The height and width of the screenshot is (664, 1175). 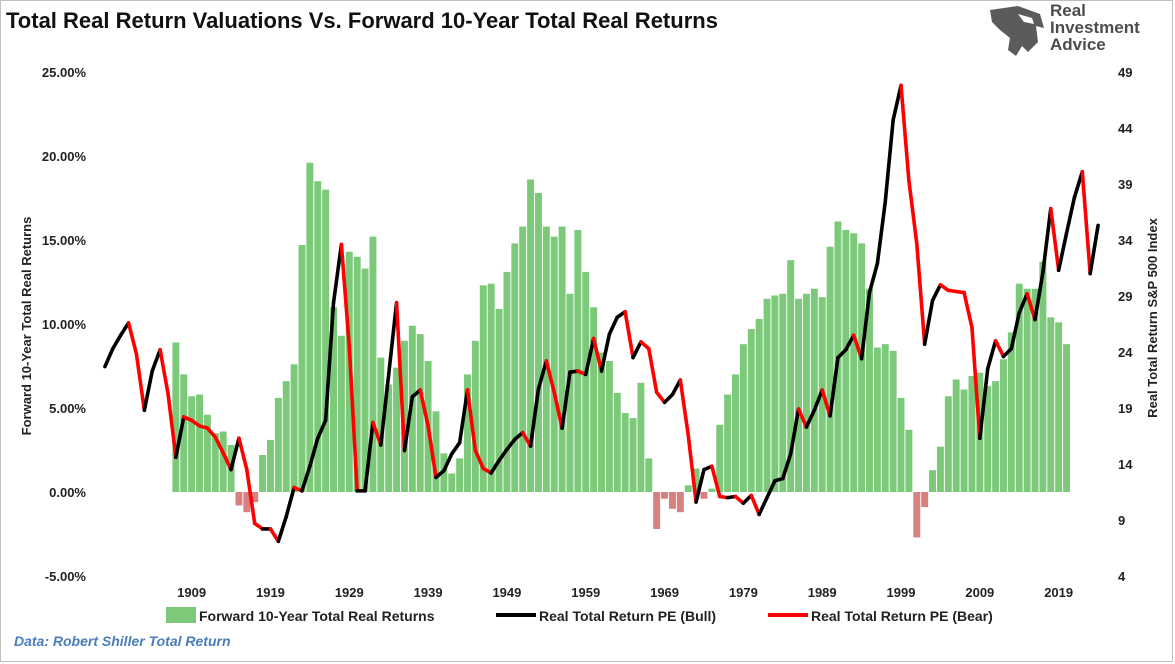 I want to click on y-axis-right: 49 44 39 34 29 24 19 14 9 4, so click(x=1125, y=324).